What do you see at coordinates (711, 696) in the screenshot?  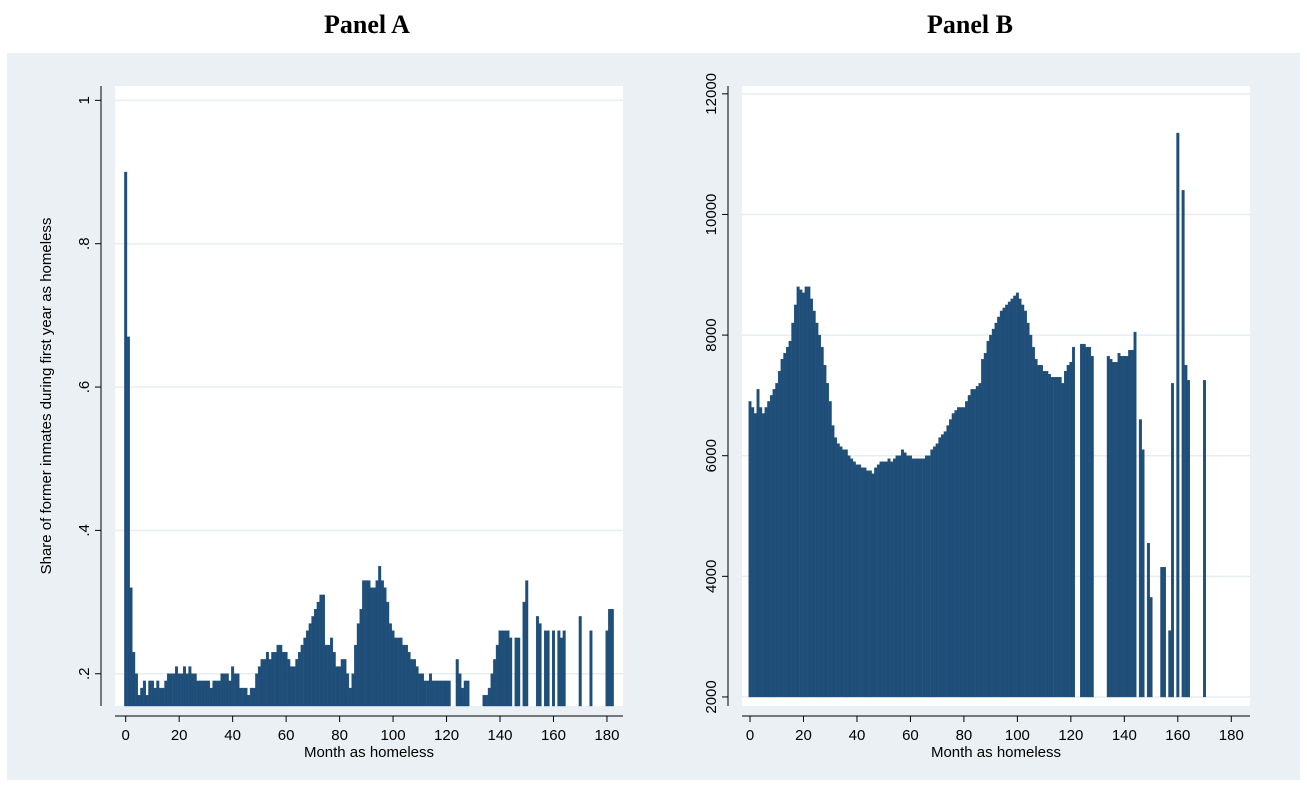 I see `panel-b-y-tick-label: 2000` at bounding box center [711, 696].